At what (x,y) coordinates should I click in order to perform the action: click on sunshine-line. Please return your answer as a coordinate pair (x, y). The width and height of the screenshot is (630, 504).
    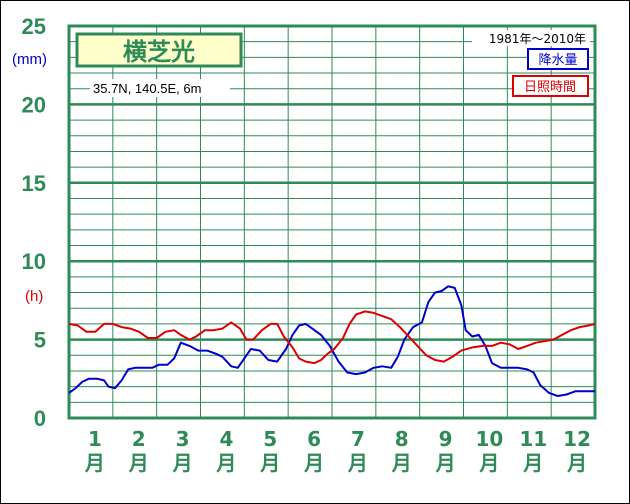
    Looking at the image, I should click on (332, 337).